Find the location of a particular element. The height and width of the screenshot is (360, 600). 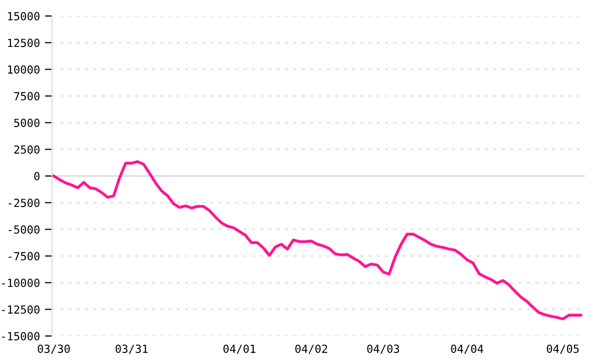

y-tick-label: 0 is located at coordinates (37, 176).